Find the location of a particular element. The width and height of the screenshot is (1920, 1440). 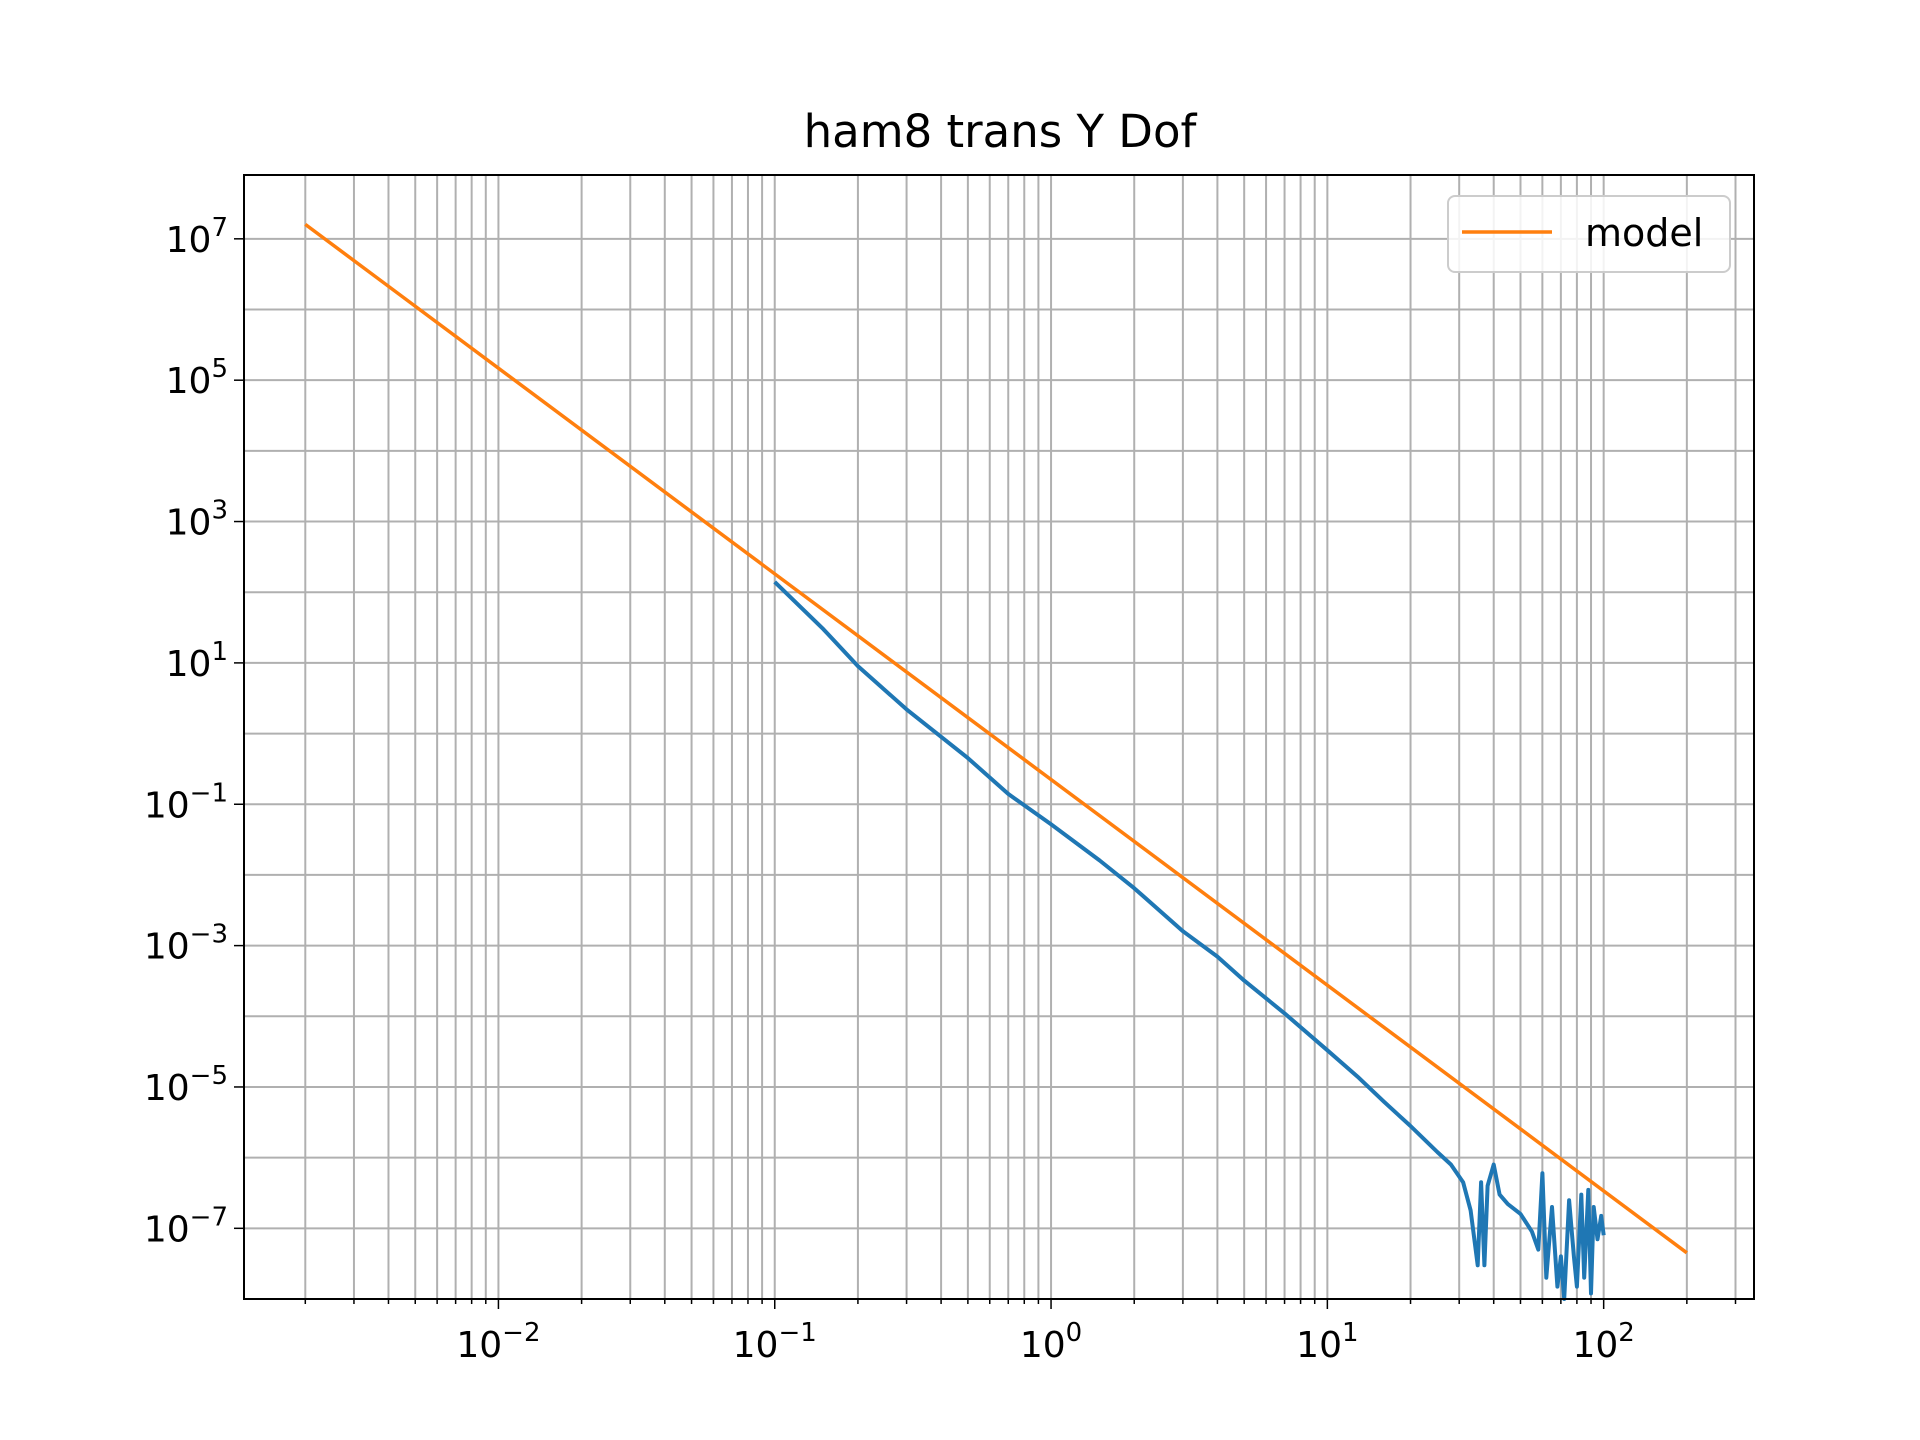

x-tick-exponent: 0 is located at coordinates (1074, 1333).